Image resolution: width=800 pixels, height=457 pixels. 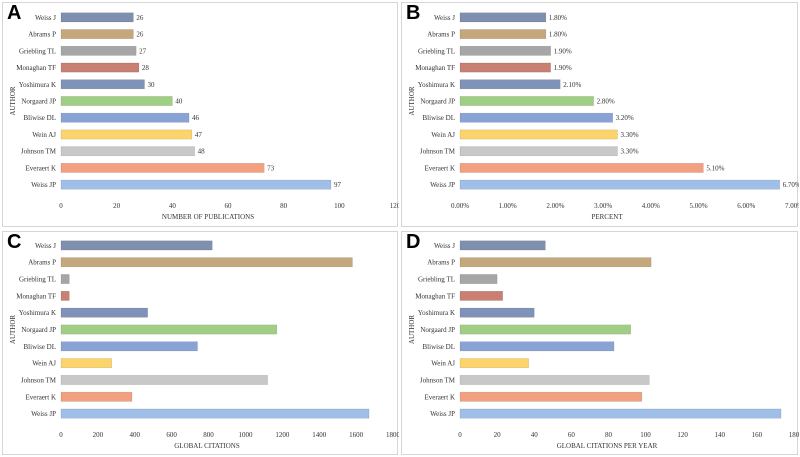 I want to click on data-label: 47, so click(x=199, y=135).